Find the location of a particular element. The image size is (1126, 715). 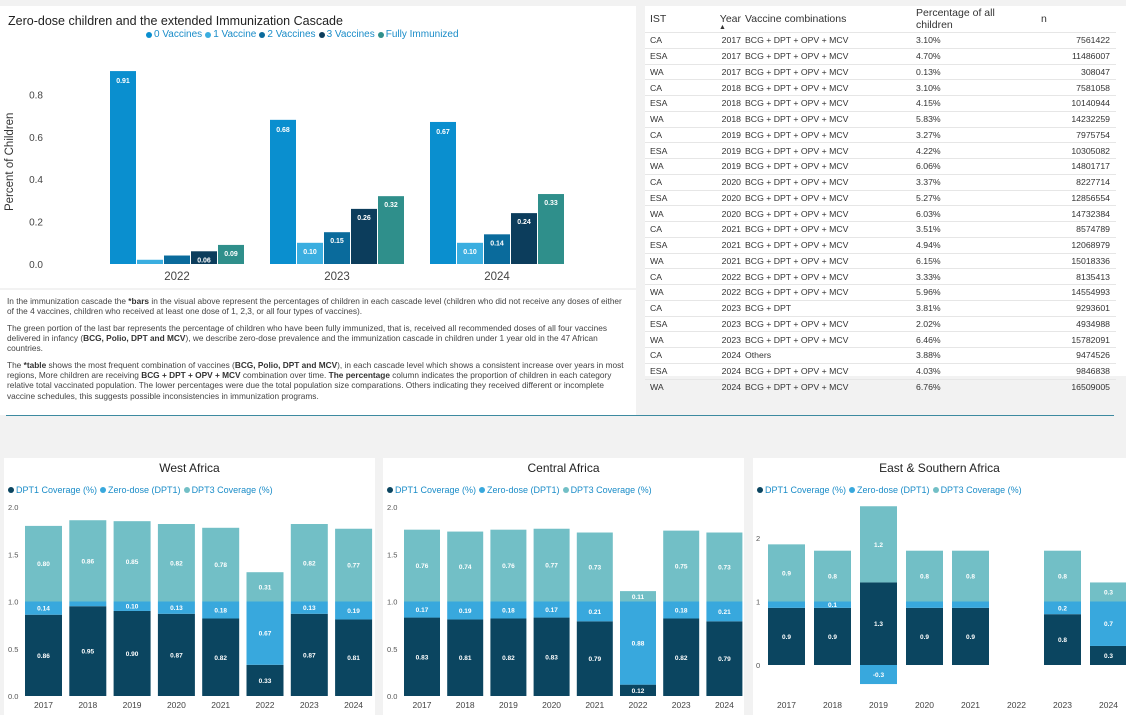

table-row: WA 2018 BCG + DPT + OPV + MCV 5.83% 14232259 is located at coordinates (880, 118).